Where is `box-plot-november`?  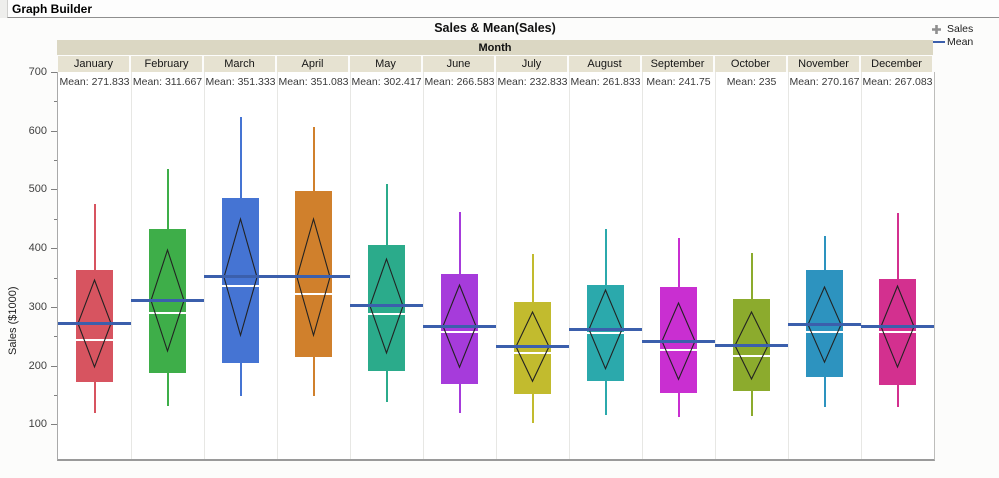 box-plot-november is located at coordinates (824, 265).